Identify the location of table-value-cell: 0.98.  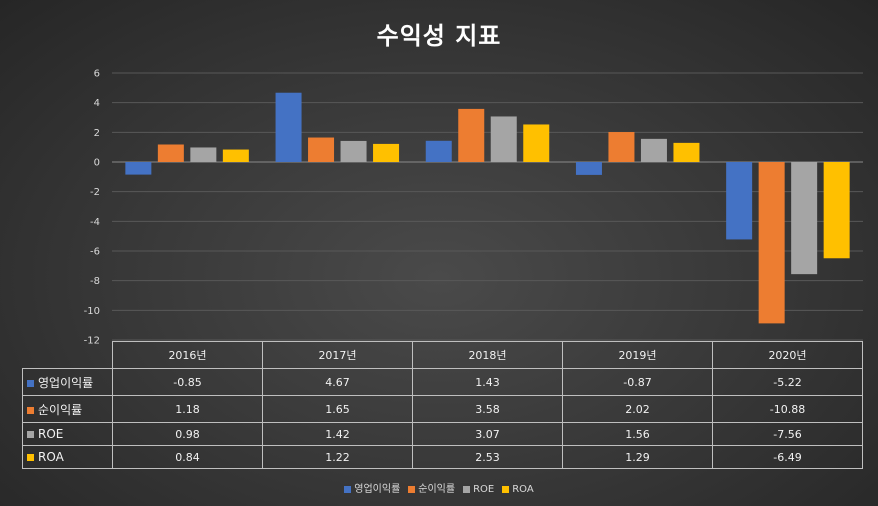
(187, 434).